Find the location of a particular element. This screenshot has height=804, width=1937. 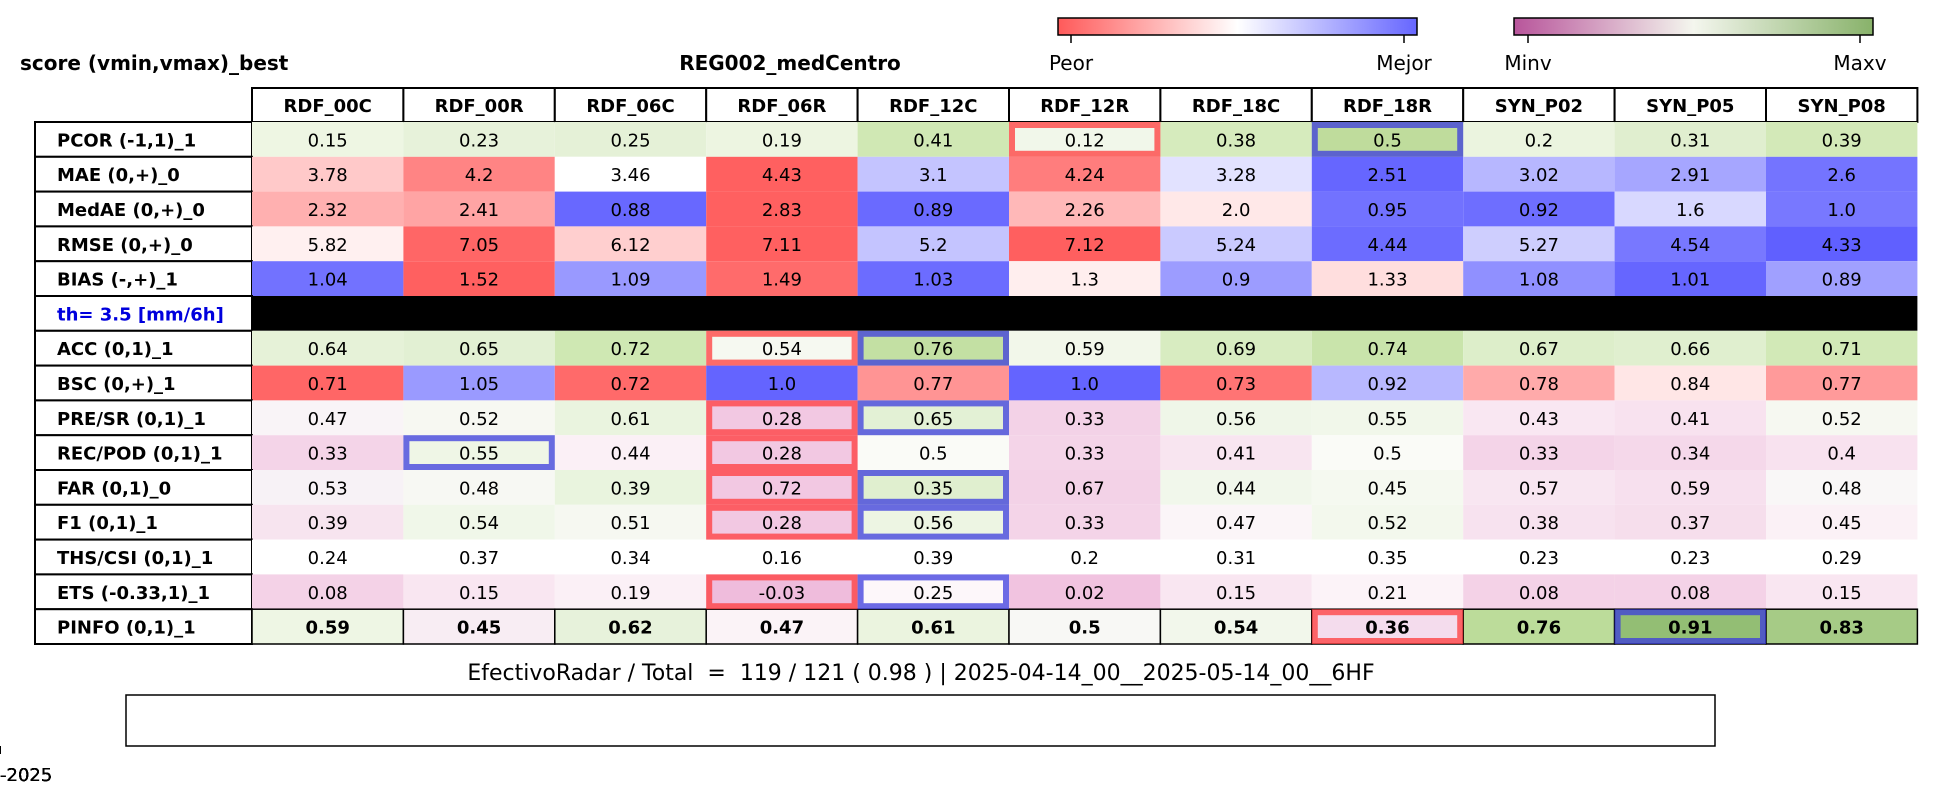

cell-value: 2.51 is located at coordinates (1387, 175).